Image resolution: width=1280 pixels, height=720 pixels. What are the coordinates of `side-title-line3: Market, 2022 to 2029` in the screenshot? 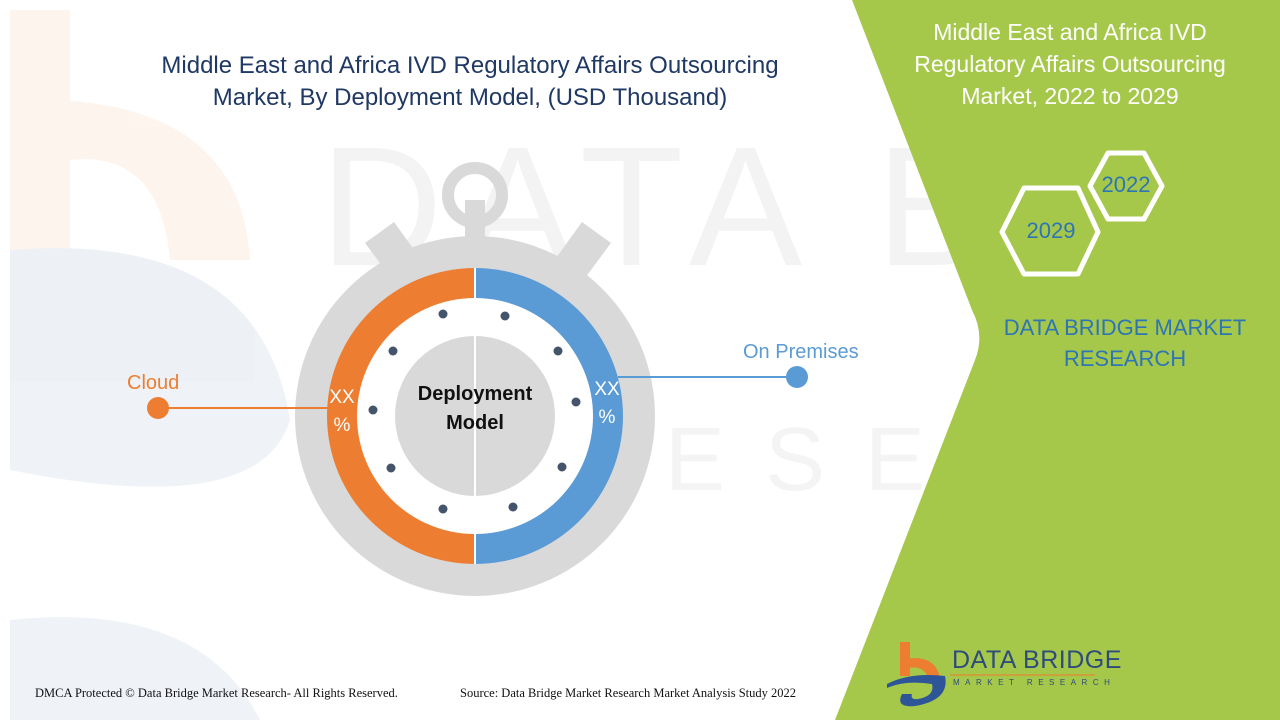 It's located at (1070, 96).